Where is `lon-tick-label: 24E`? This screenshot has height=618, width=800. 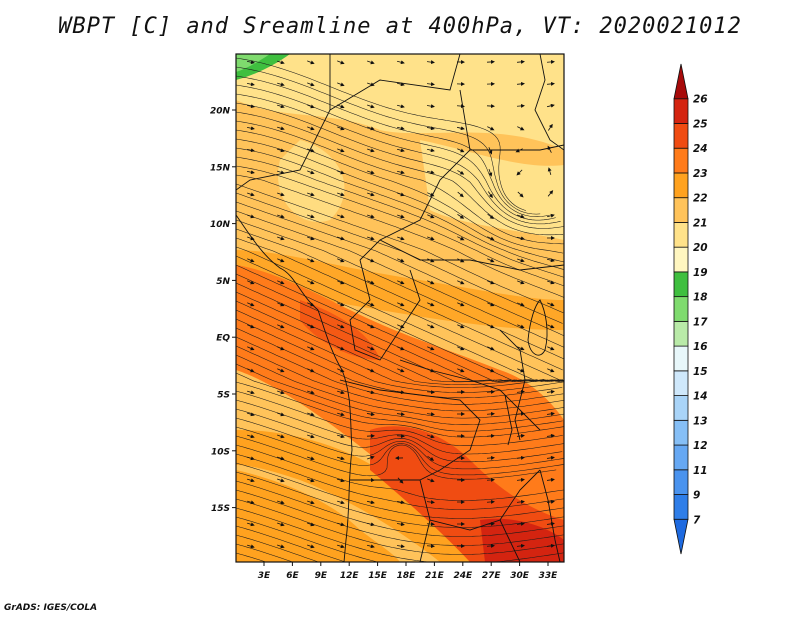 lon-tick-label: 24E is located at coordinates (463, 576).